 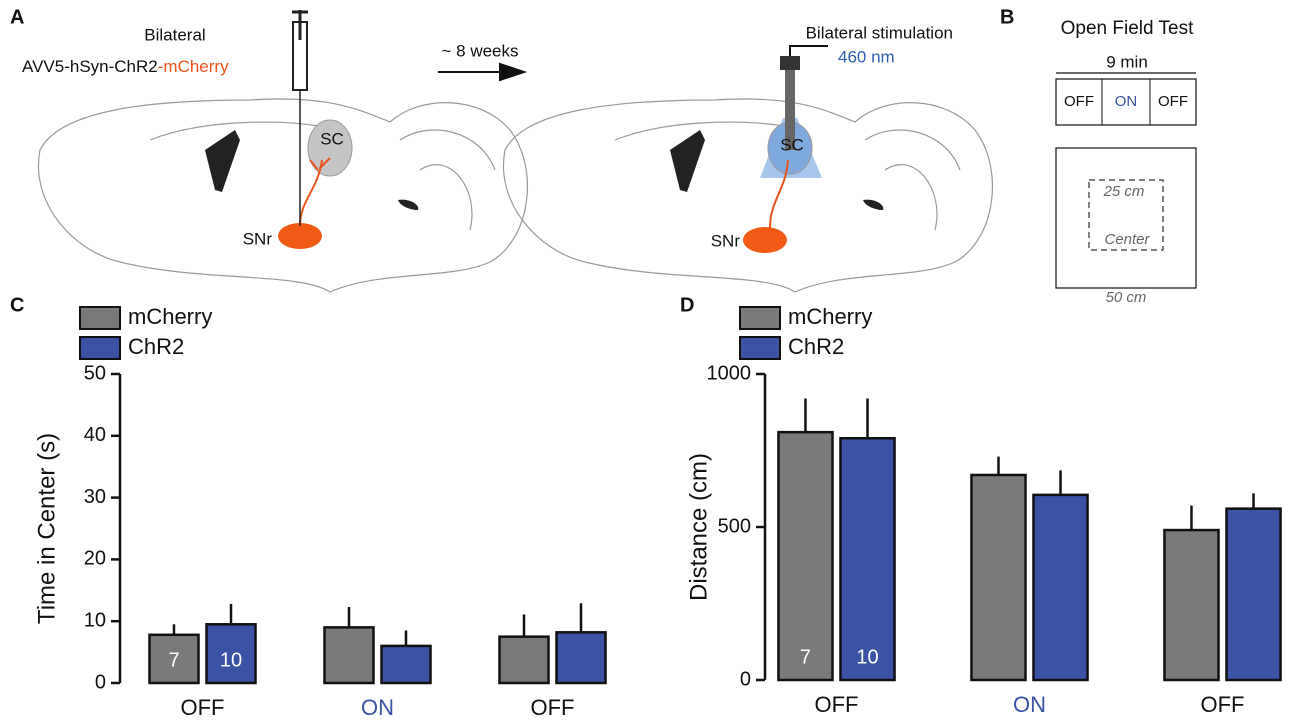 What do you see at coordinates (90, 66) in the screenshot?
I see `construct-name: AVV5-hSyn-ChR2` at bounding box center [90, 66].